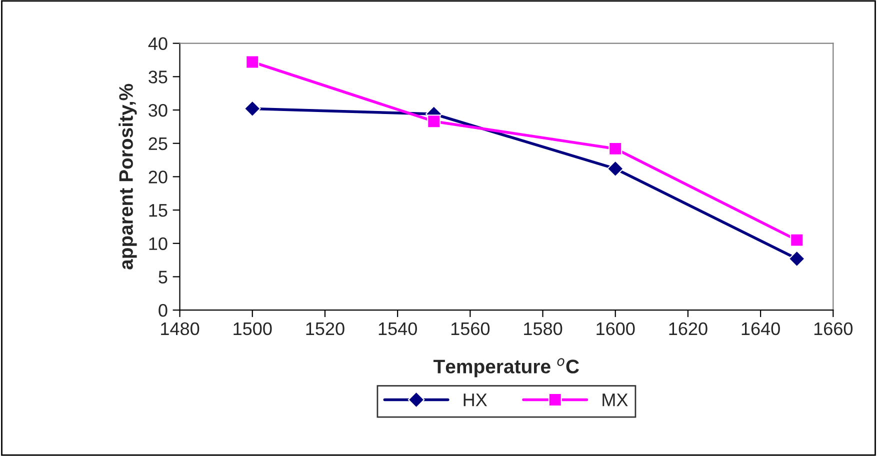 This screenshot has width=877, height=456. I want to click on y-tick-label: 20, so click(158, 177).